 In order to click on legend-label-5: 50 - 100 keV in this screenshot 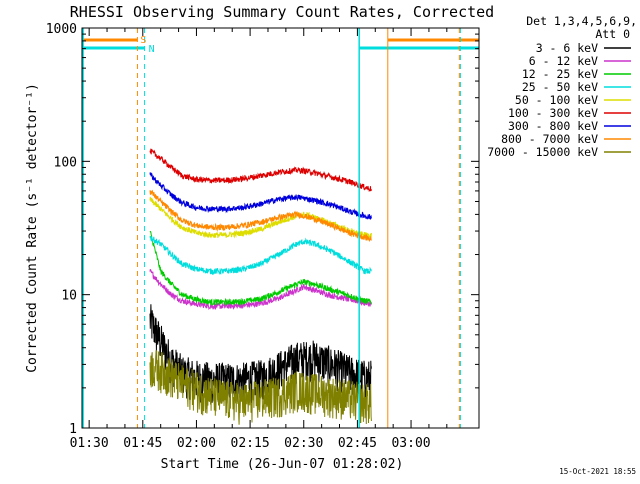, I will do `click(556, 100)`.